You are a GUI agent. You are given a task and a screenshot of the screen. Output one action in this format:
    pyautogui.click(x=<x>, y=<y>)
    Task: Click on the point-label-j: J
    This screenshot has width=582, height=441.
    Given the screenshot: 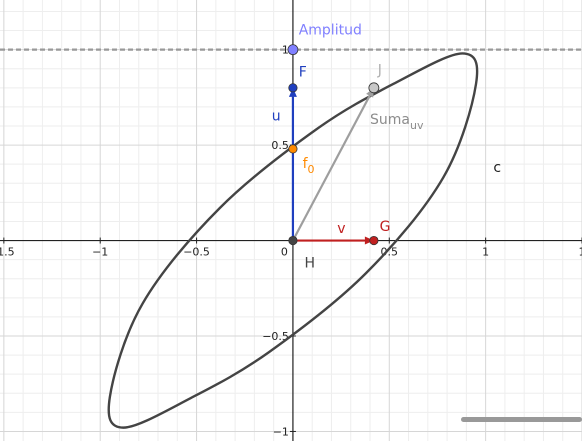 What is the action you would take?
    pyautogui.click(x=379, y=70)
    